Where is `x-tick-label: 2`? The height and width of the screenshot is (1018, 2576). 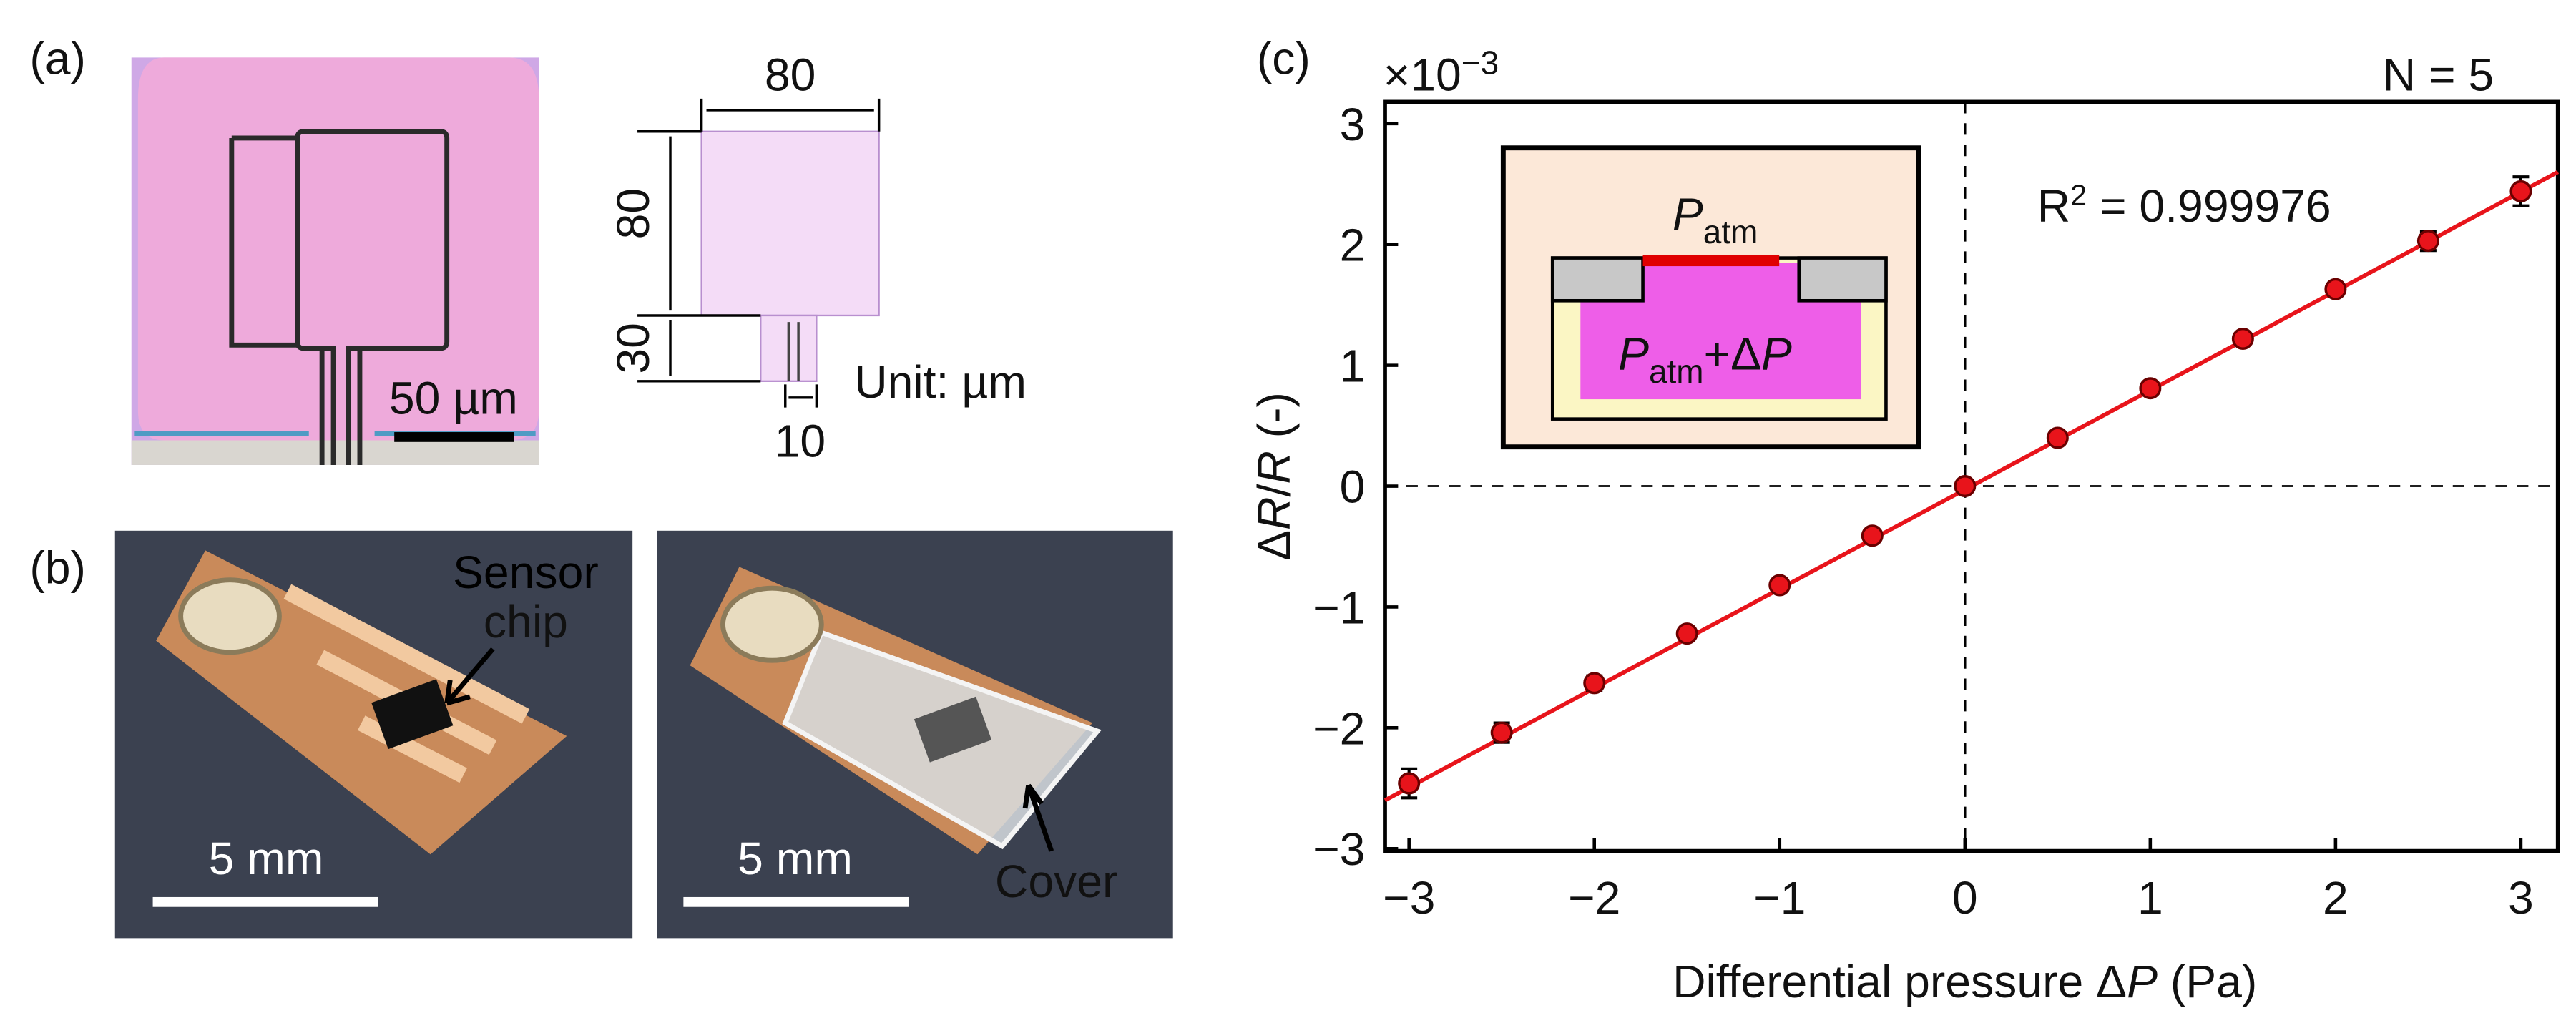
x-tick-label: 2 is located at coordinates (2336, 898).